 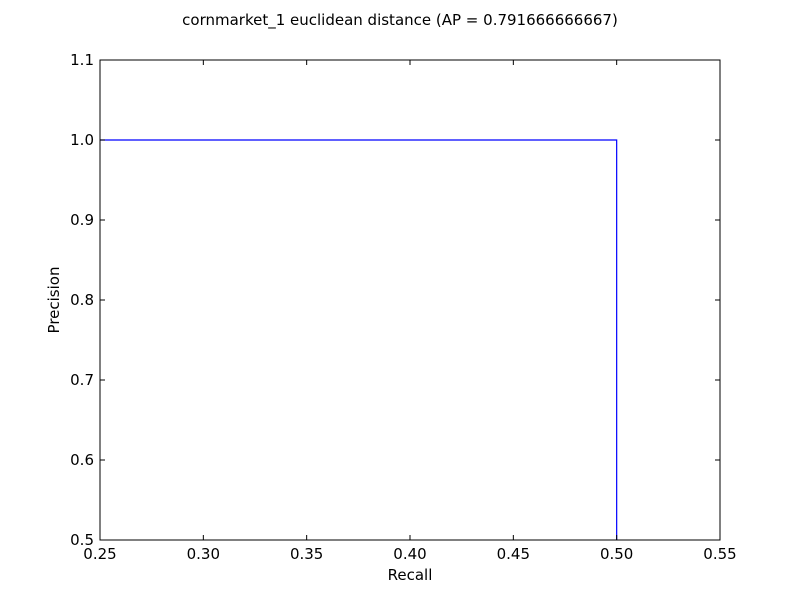 What do you see at coordinates (54, 300) in the screenshot?
I see `y-axis-label: Precision` at bounding box center [54, 300].